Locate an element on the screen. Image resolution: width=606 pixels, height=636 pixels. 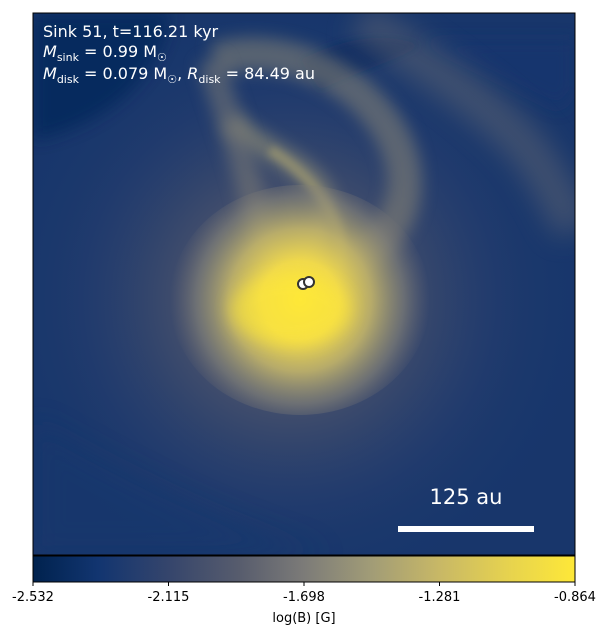
colorbar-tick-label: -2.532 is located at coordinates (33, 597).